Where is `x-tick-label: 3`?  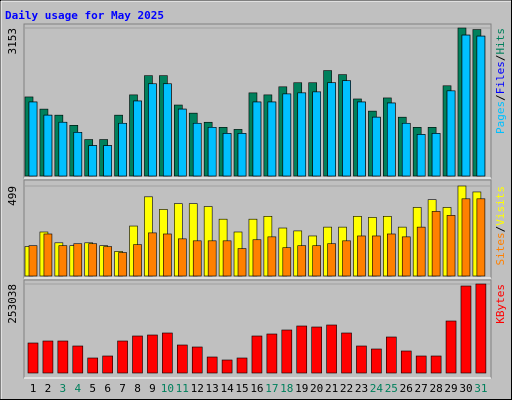
x-tick-label: 3 is located at coordinates (63, 388).